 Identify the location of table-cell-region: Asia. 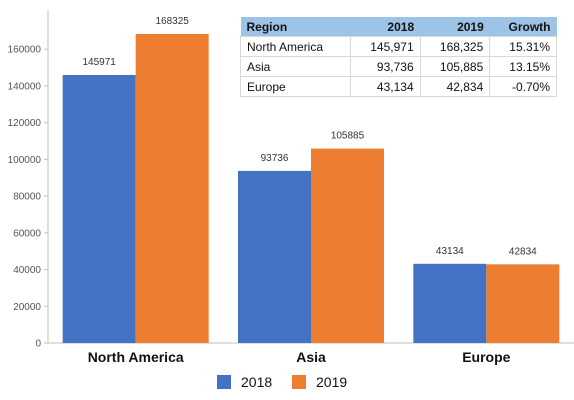
(295, 66).